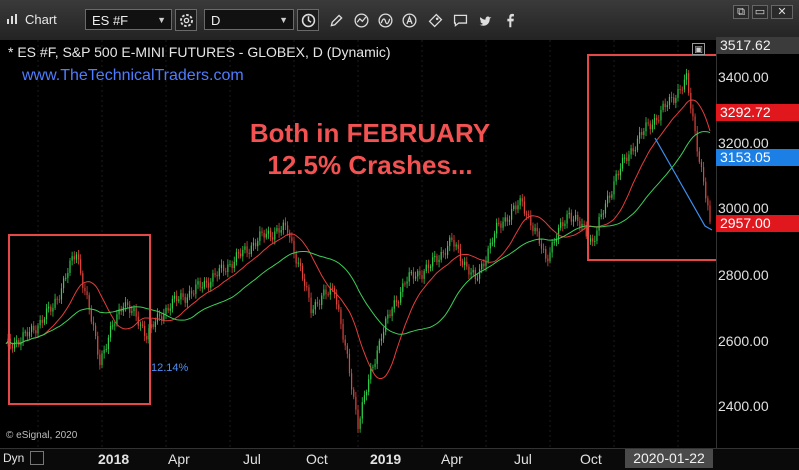 The height and width of the screenshot is (470, 799). What do you see at coordinates (743, 406) in the screenshot?
I see `price-label: 2400.00` at bounding box center [743, 406].